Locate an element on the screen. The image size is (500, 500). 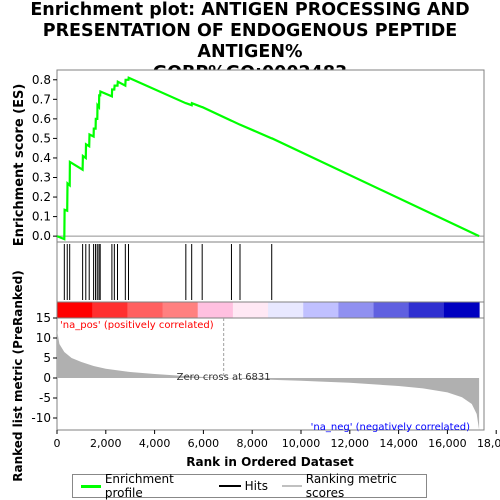
es-y-tick-label: 0.4 is located at coordinates (41, 158).